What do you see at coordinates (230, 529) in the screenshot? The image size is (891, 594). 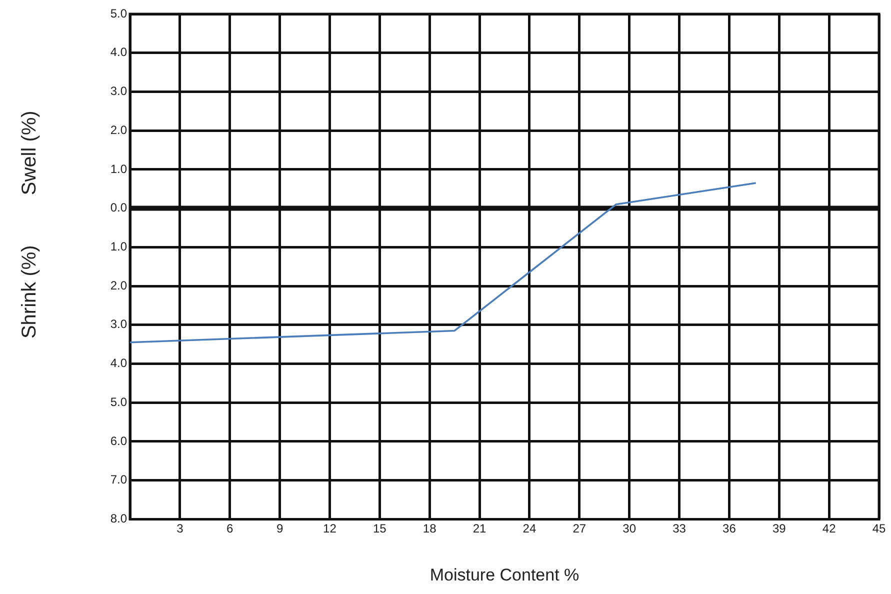 I see `x-tick-label: 6` at bounding box center [230, 529].